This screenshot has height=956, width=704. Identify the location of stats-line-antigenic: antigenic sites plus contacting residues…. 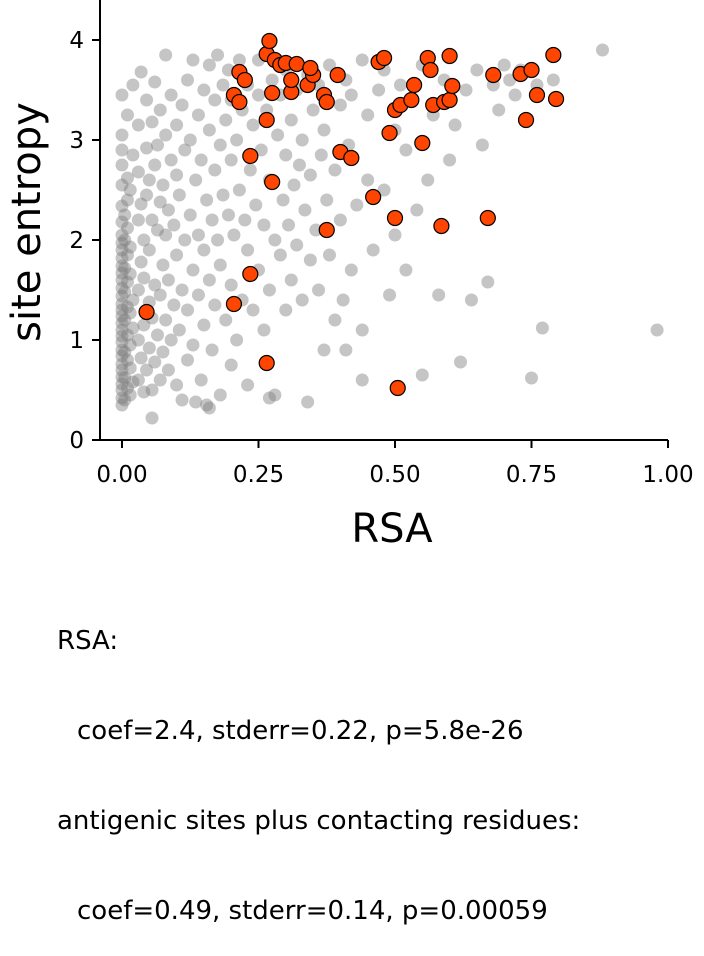
(319, 821).